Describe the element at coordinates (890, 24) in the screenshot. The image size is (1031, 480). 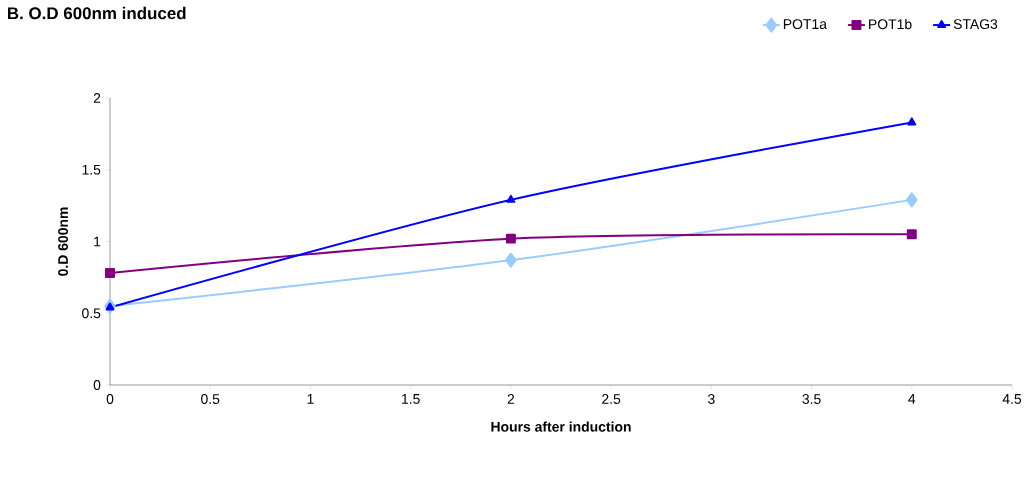
I see `legend-label: POT1b` at that location.